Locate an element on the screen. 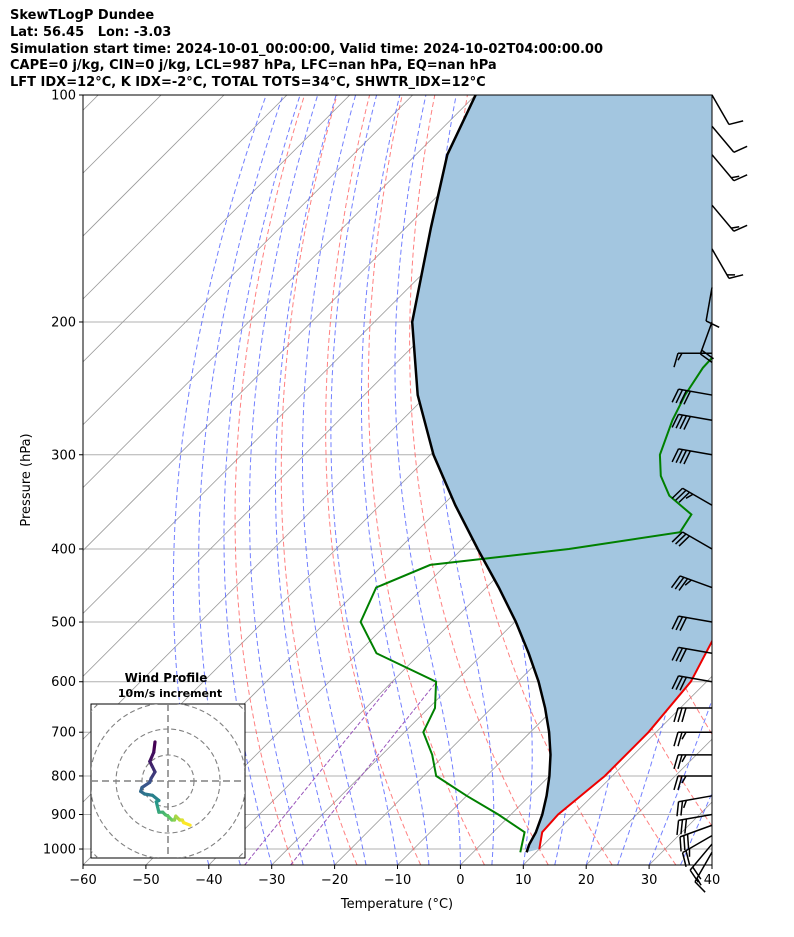  y-tick-label: 1000 is located at coordinates (59, 850).